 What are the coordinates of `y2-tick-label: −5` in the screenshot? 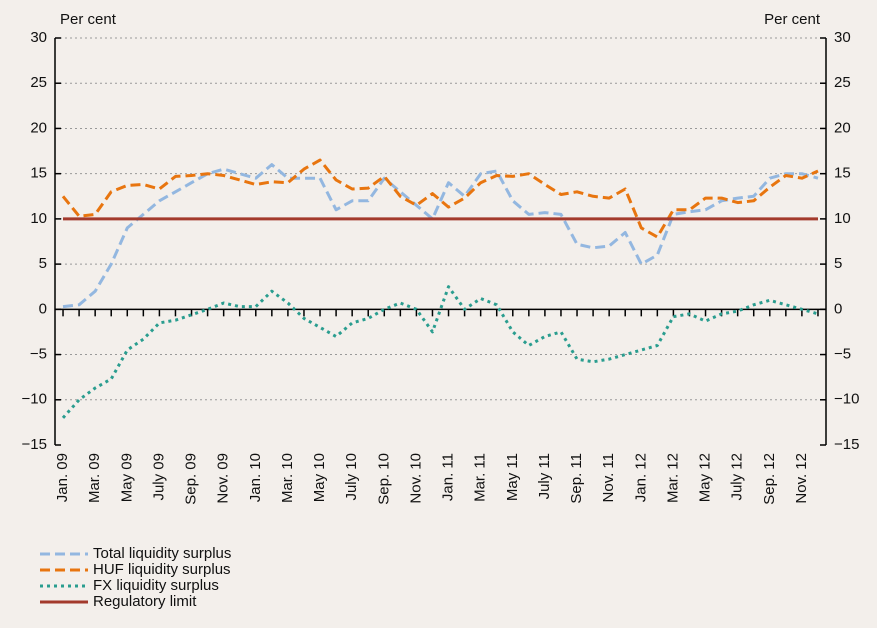 It's located at (842, 354).